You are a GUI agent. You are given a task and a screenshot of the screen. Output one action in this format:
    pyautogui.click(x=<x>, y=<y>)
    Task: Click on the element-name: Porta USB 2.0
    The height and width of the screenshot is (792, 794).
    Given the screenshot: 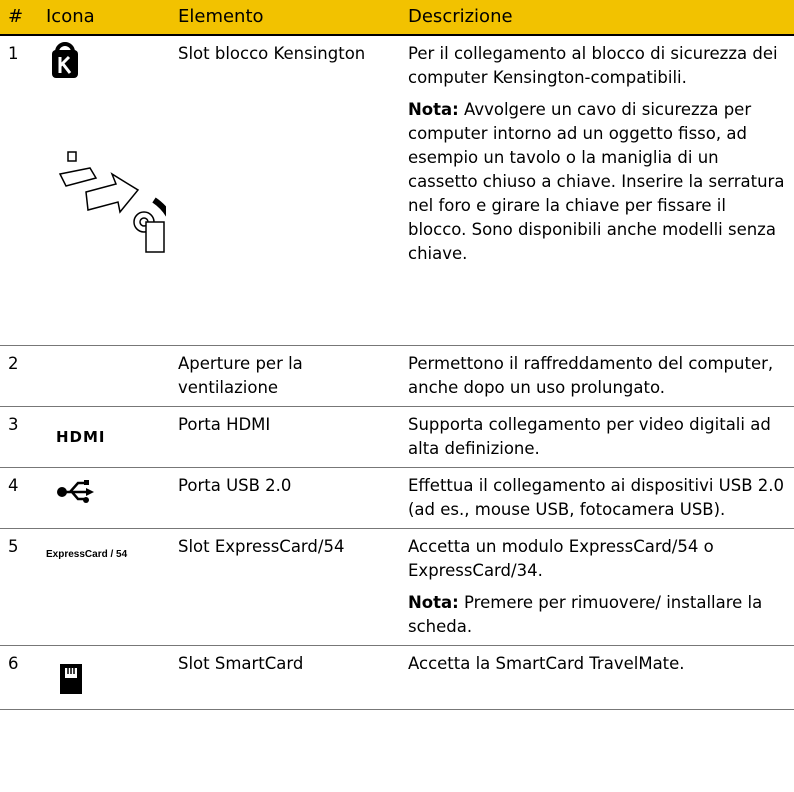 What is the action you would take?
    pyautogui.click(x=285, y=498)
    